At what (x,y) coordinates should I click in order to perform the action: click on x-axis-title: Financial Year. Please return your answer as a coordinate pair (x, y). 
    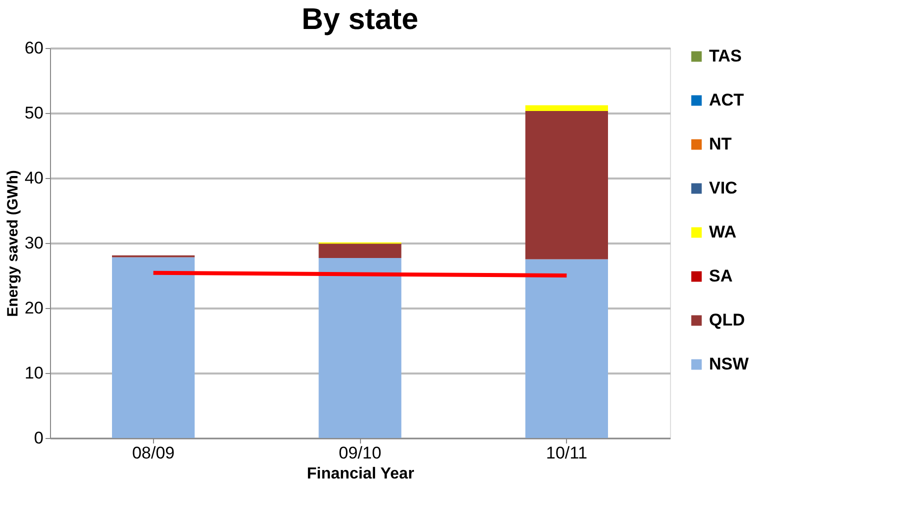
    Looking at the image, I should click on (360, 474).